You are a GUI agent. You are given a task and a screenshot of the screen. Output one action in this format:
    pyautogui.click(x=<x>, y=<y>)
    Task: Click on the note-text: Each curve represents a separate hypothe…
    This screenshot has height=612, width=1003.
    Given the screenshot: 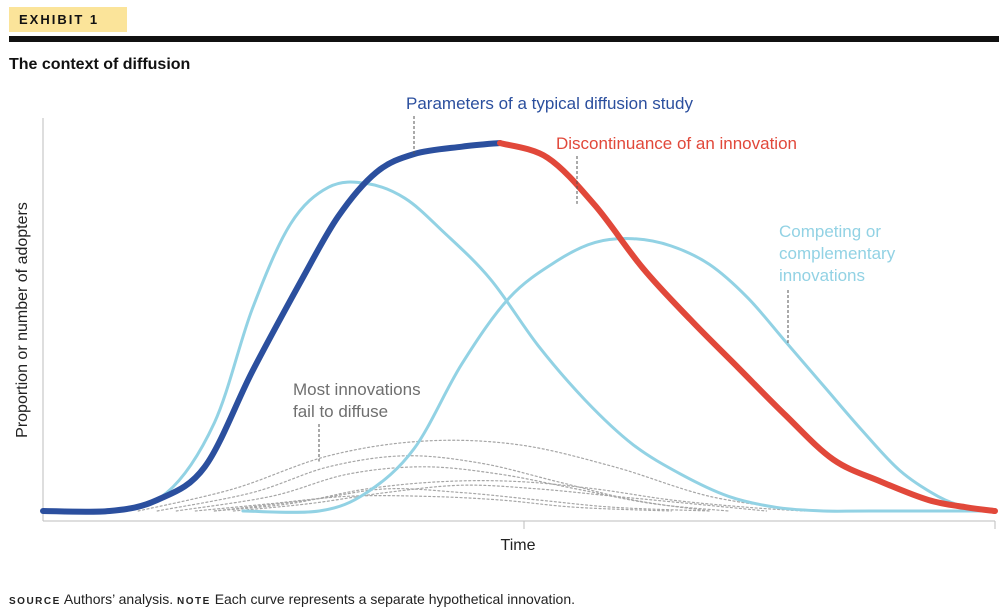 What is the action you would take?
    pyautogui.click(x=395, y=599)
    